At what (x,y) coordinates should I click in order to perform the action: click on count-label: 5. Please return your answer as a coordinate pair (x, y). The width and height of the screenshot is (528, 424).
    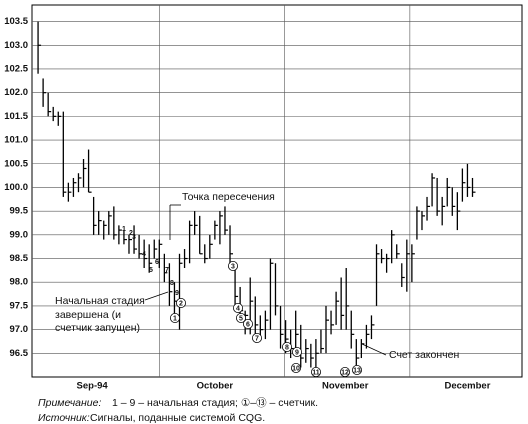
    Looking at the image, I should click on (241, 318).